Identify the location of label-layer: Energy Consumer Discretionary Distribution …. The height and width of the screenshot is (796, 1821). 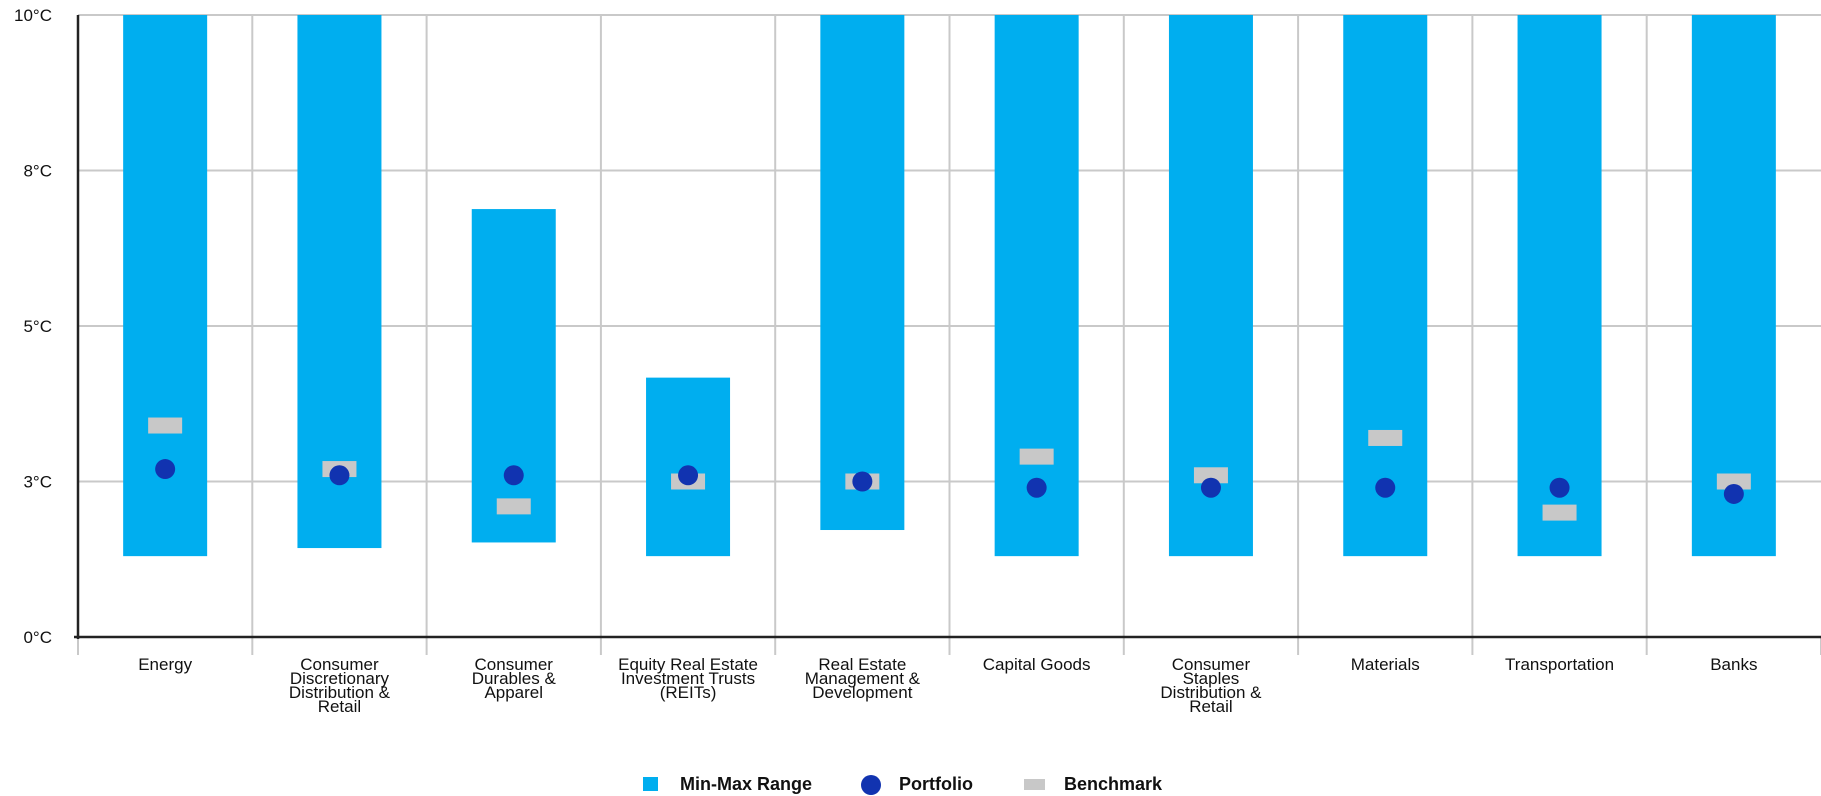
(947, 685).